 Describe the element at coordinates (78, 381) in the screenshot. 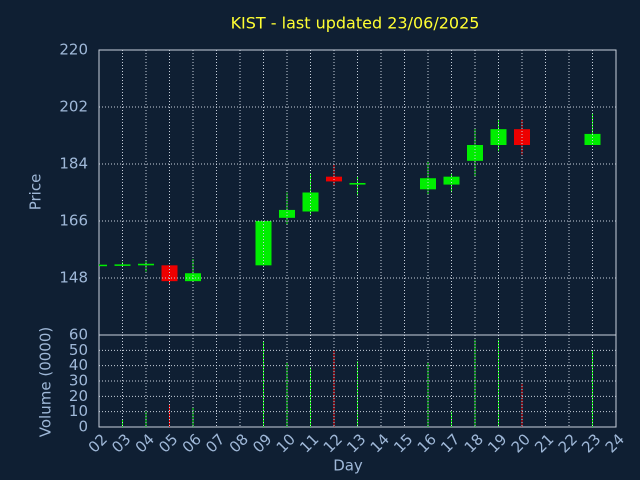

I see `y2-tick-label: 30` at that location.